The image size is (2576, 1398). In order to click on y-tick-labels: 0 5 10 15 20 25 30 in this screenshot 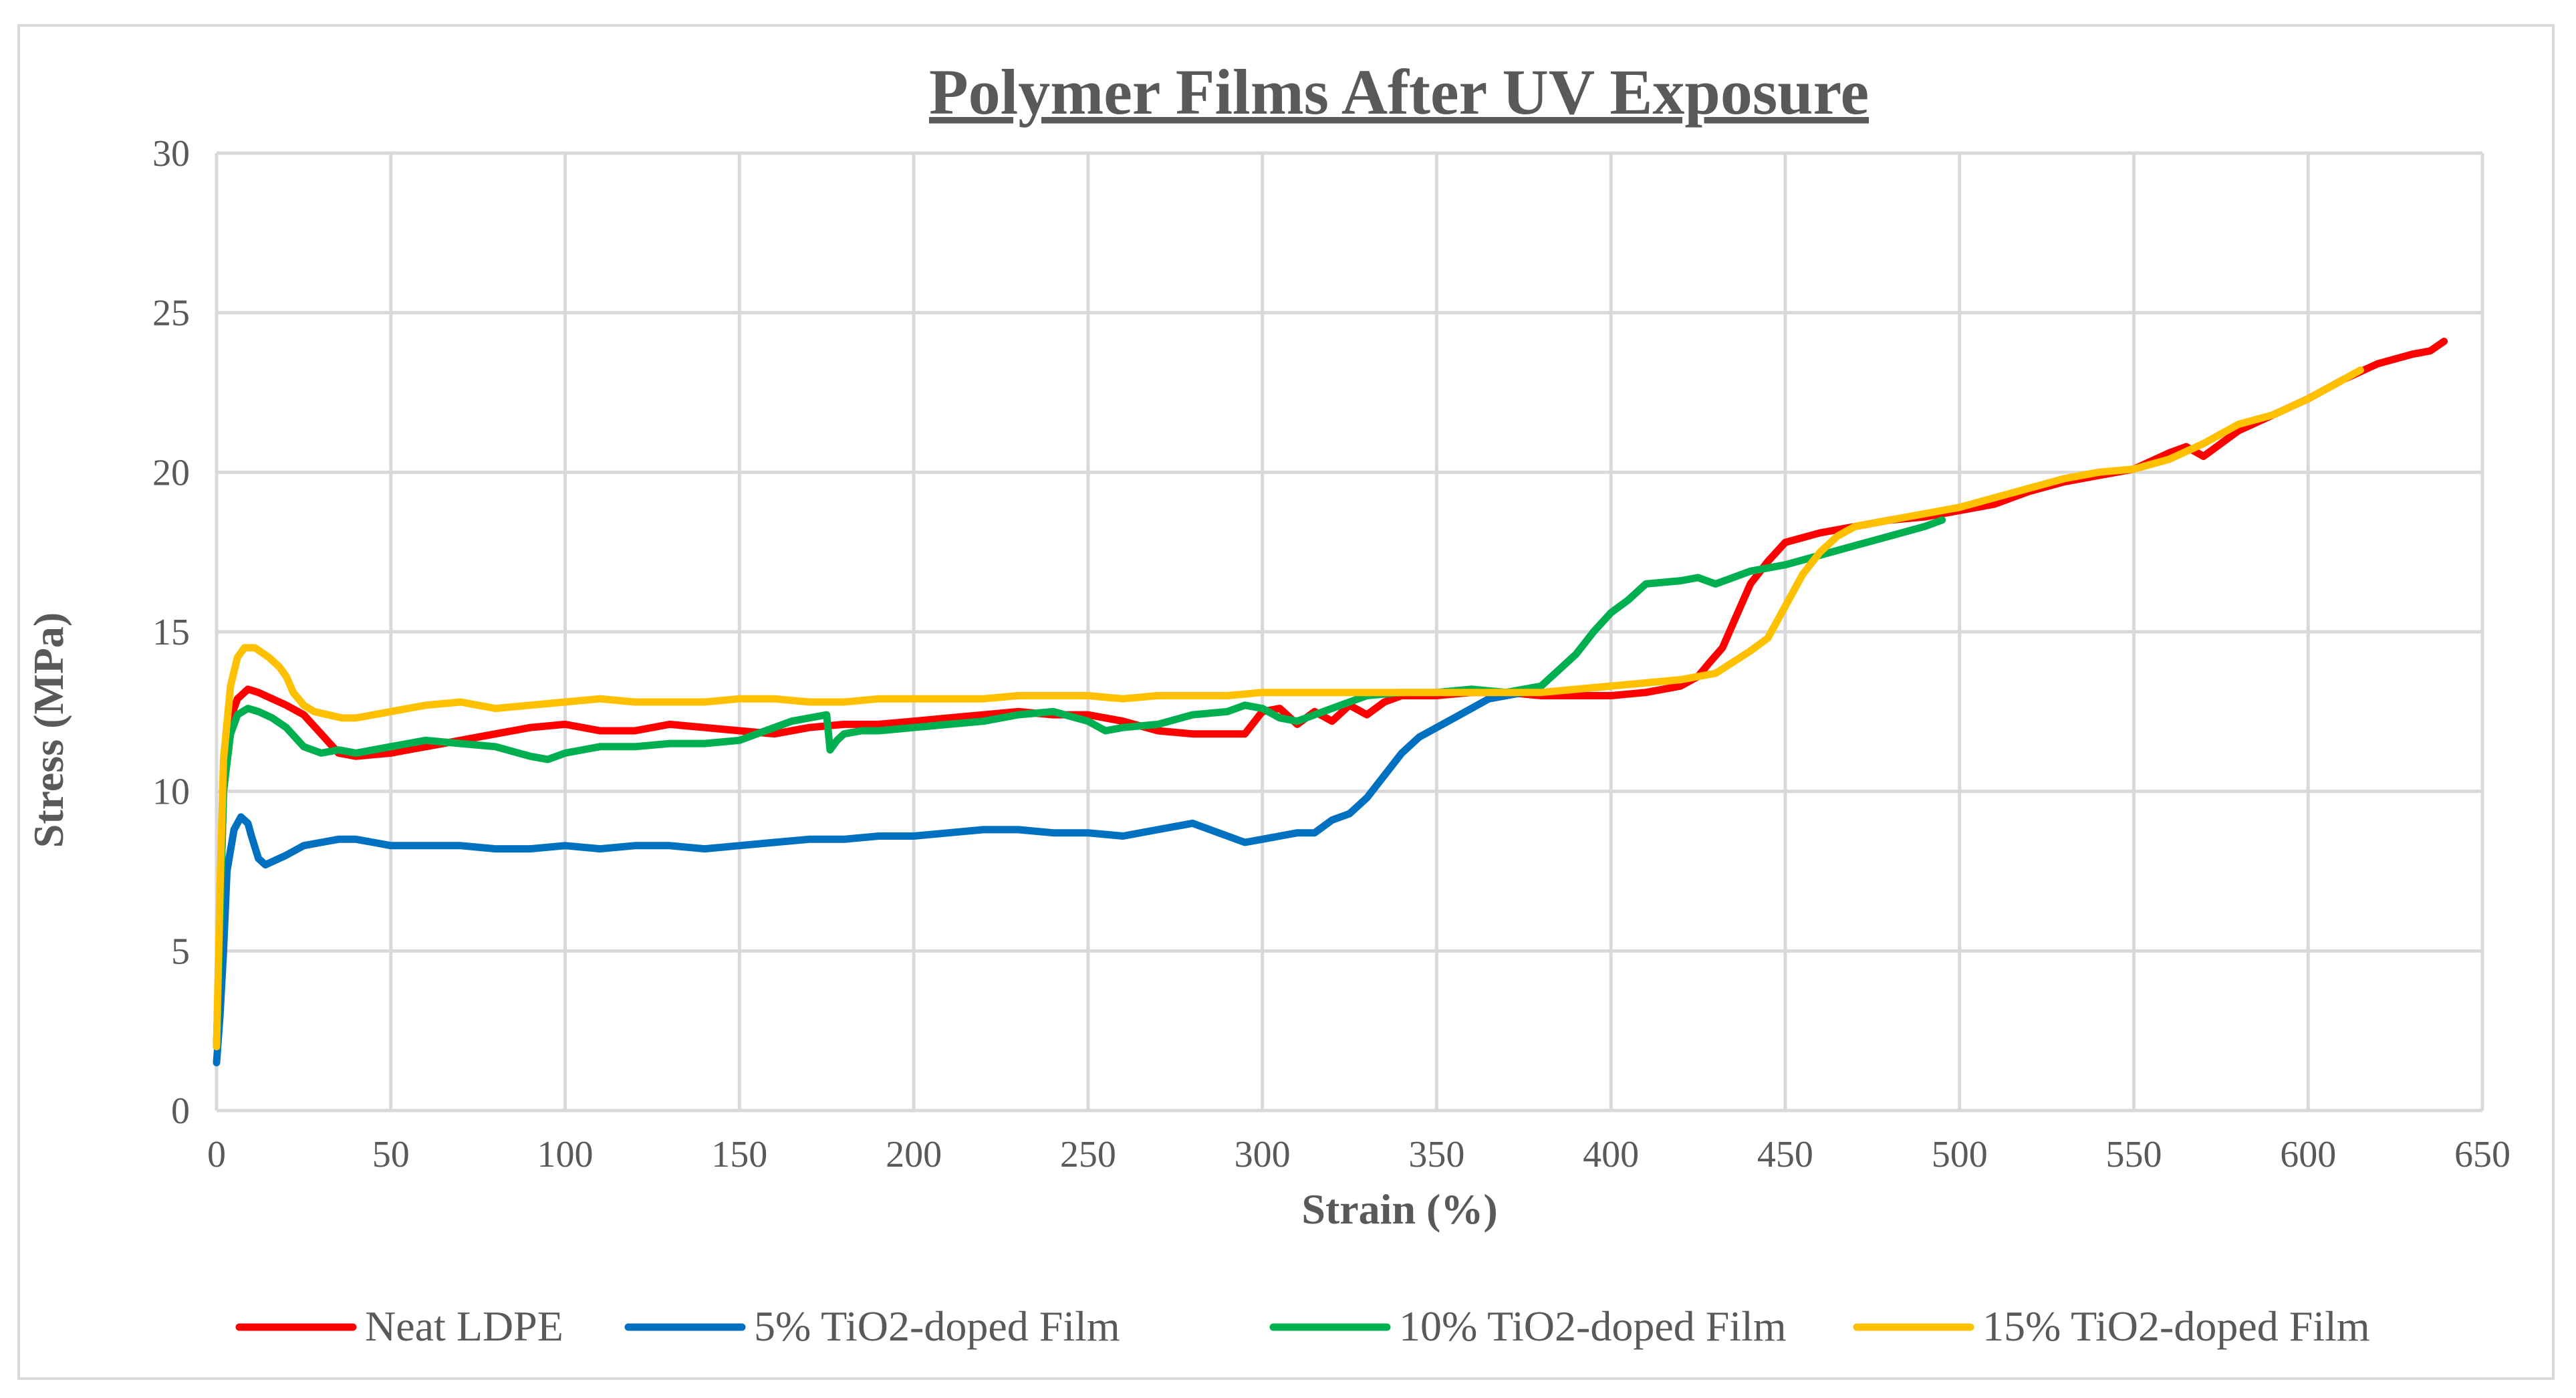, I will do `click(171, 632)`.